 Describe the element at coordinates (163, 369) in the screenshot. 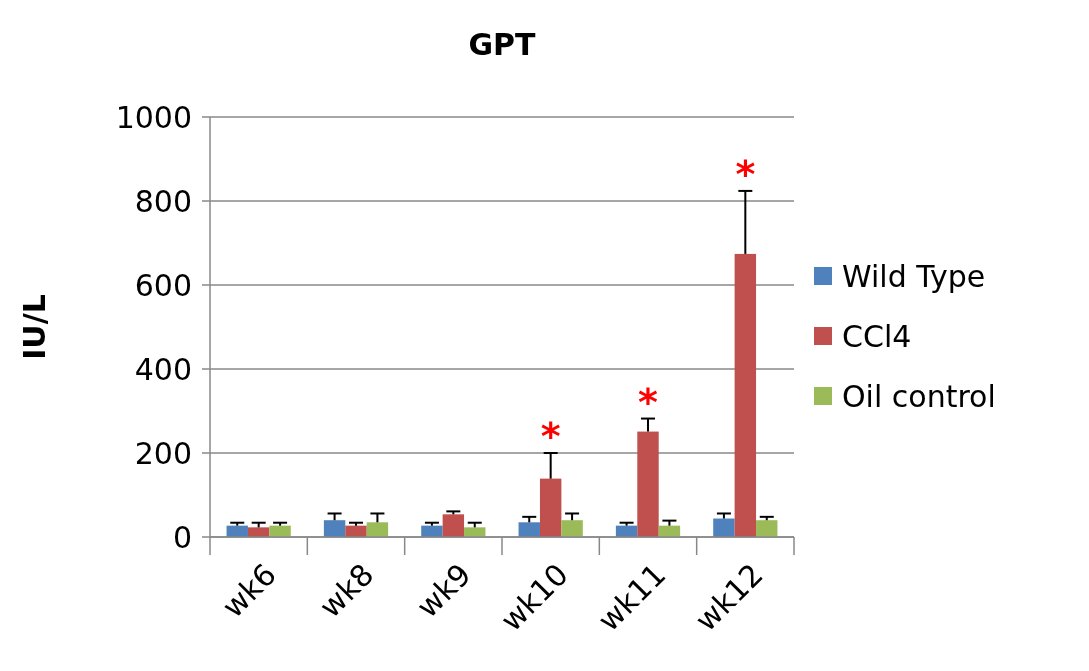

I see `y-tick-label: 400` at that location.